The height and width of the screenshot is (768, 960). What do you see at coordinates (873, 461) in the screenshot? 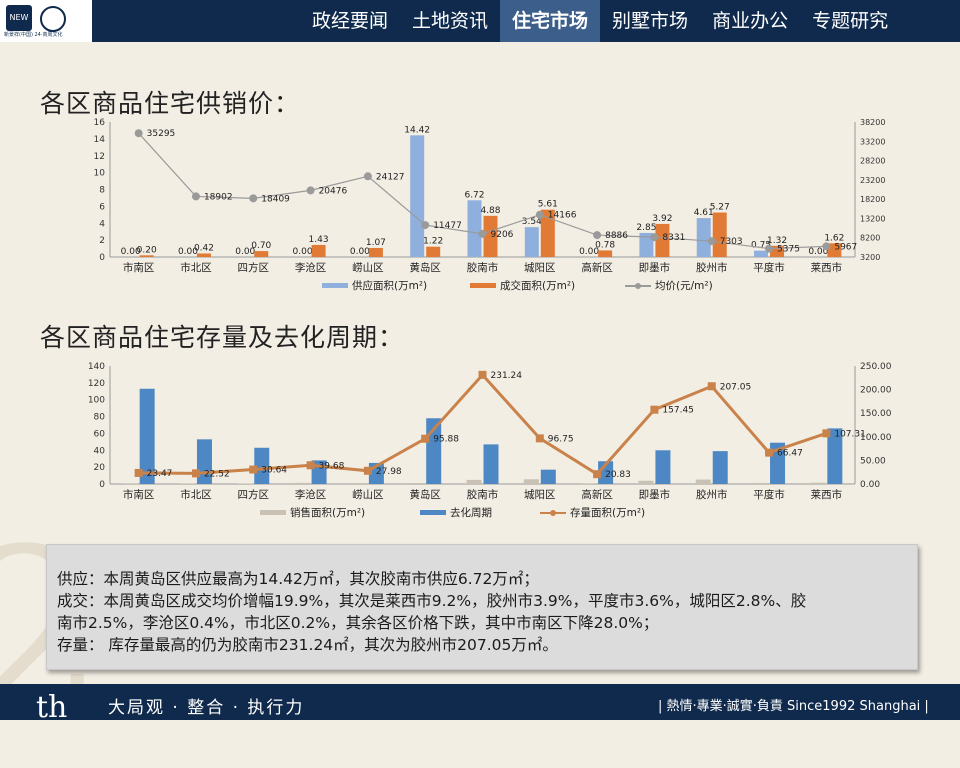
I see `right-axis-tick-label: 50.00` at bounding box center [873, 461].